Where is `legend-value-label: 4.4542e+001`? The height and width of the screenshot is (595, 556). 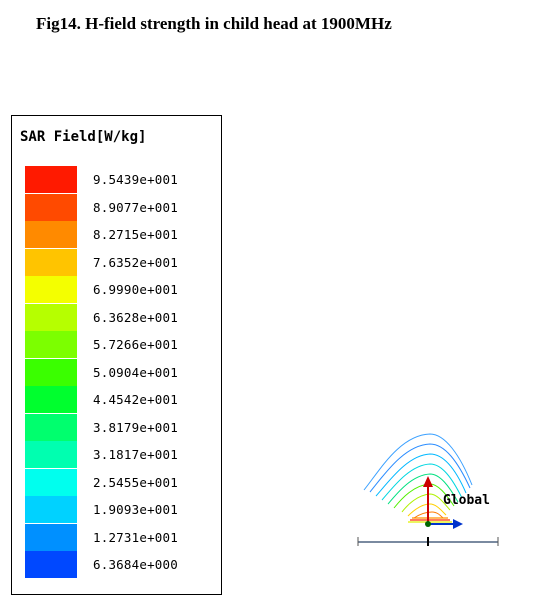
legend-value-label: 4.4542e+001 is located at coordinates (135, 399).